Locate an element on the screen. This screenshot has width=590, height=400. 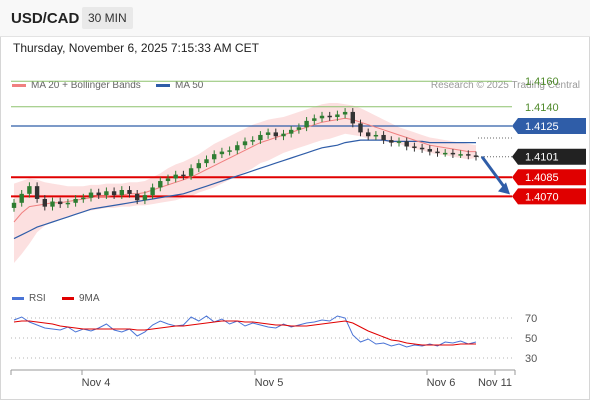
copyright-text: Research © 2025 Trading Central is located at coordinates (505, 85).